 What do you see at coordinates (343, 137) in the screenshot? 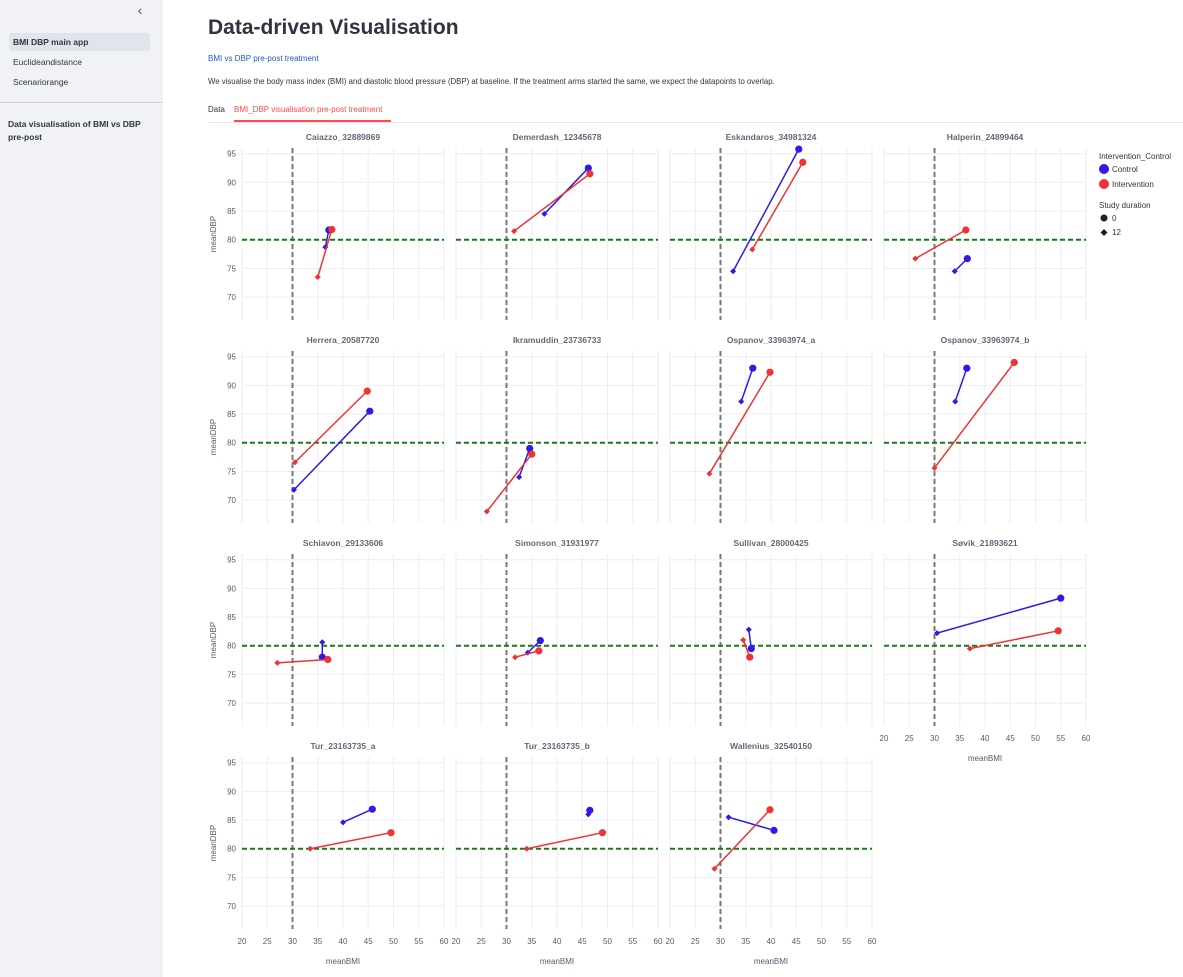
I see `facet-title: Caiazzo_32889869` at bounding box center [343, 137].